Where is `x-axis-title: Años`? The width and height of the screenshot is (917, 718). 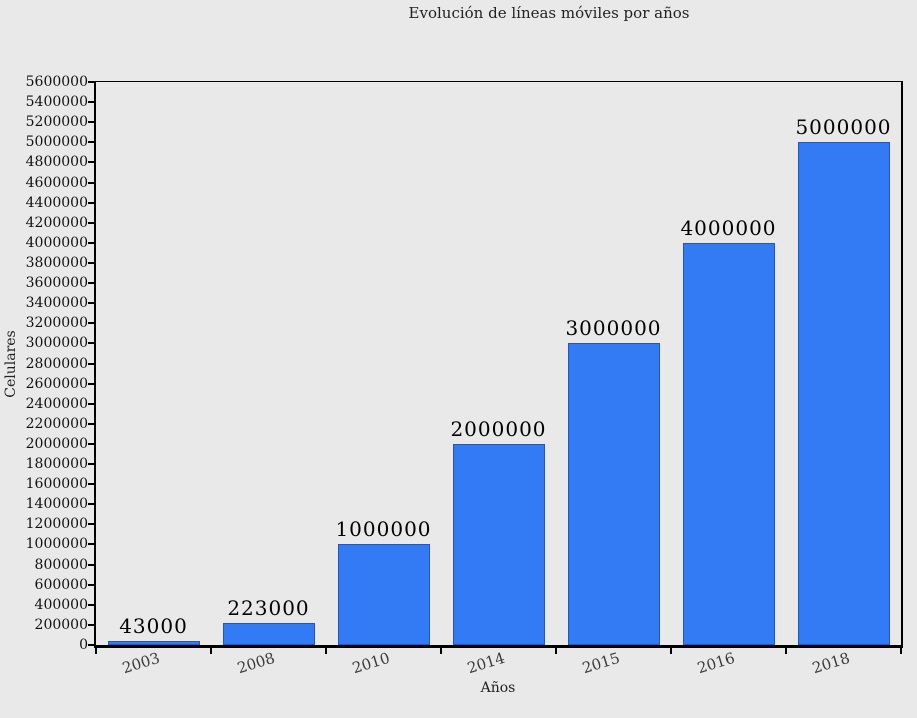
x-axis-title: Años is located at coordinates (498, 688).